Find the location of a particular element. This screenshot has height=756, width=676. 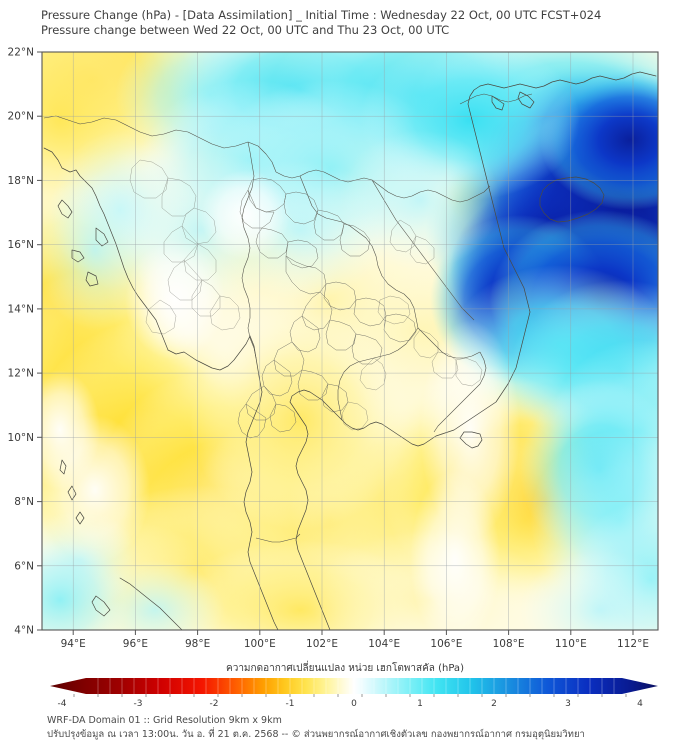

colorbar-tick-0: 0 is located at coordinates (354, 704).